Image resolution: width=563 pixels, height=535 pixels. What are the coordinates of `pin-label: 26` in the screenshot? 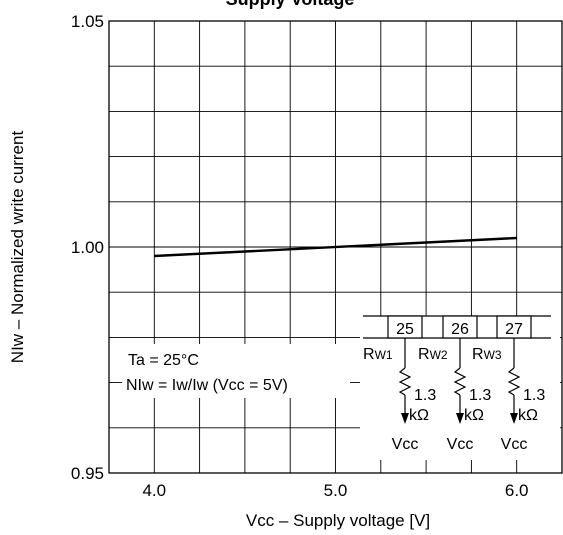 It's located at (460, 329).